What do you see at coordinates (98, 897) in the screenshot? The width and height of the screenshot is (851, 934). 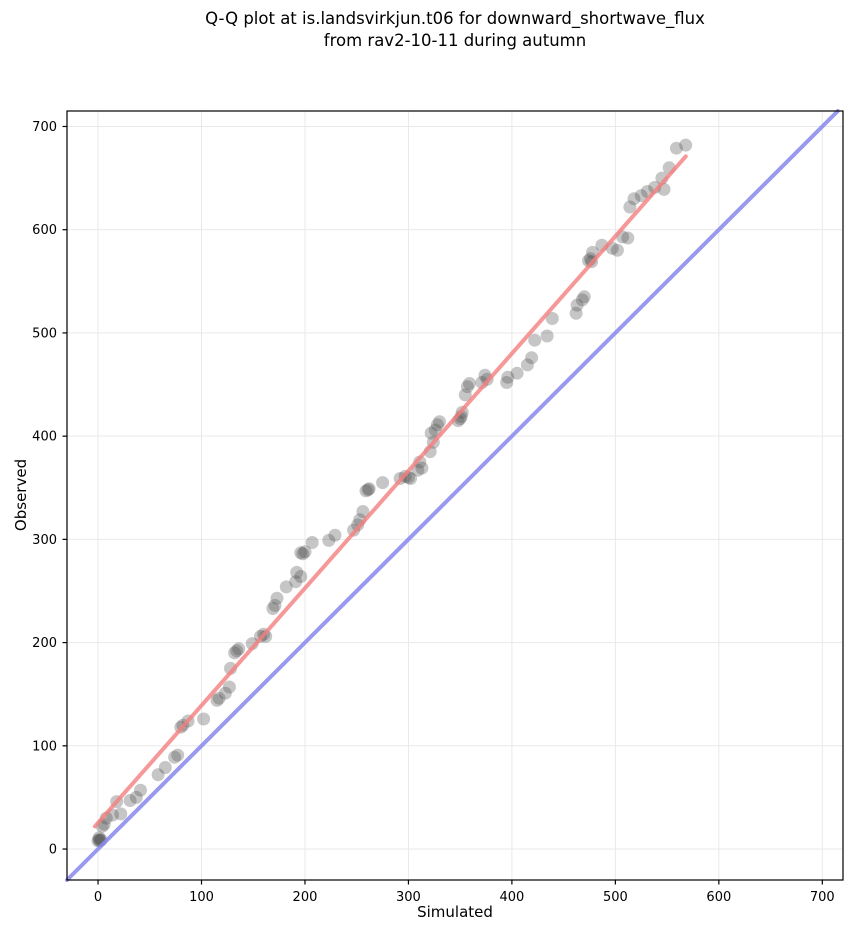 I see `x-tick-label-0: 0` at bounding box center [98, 897].